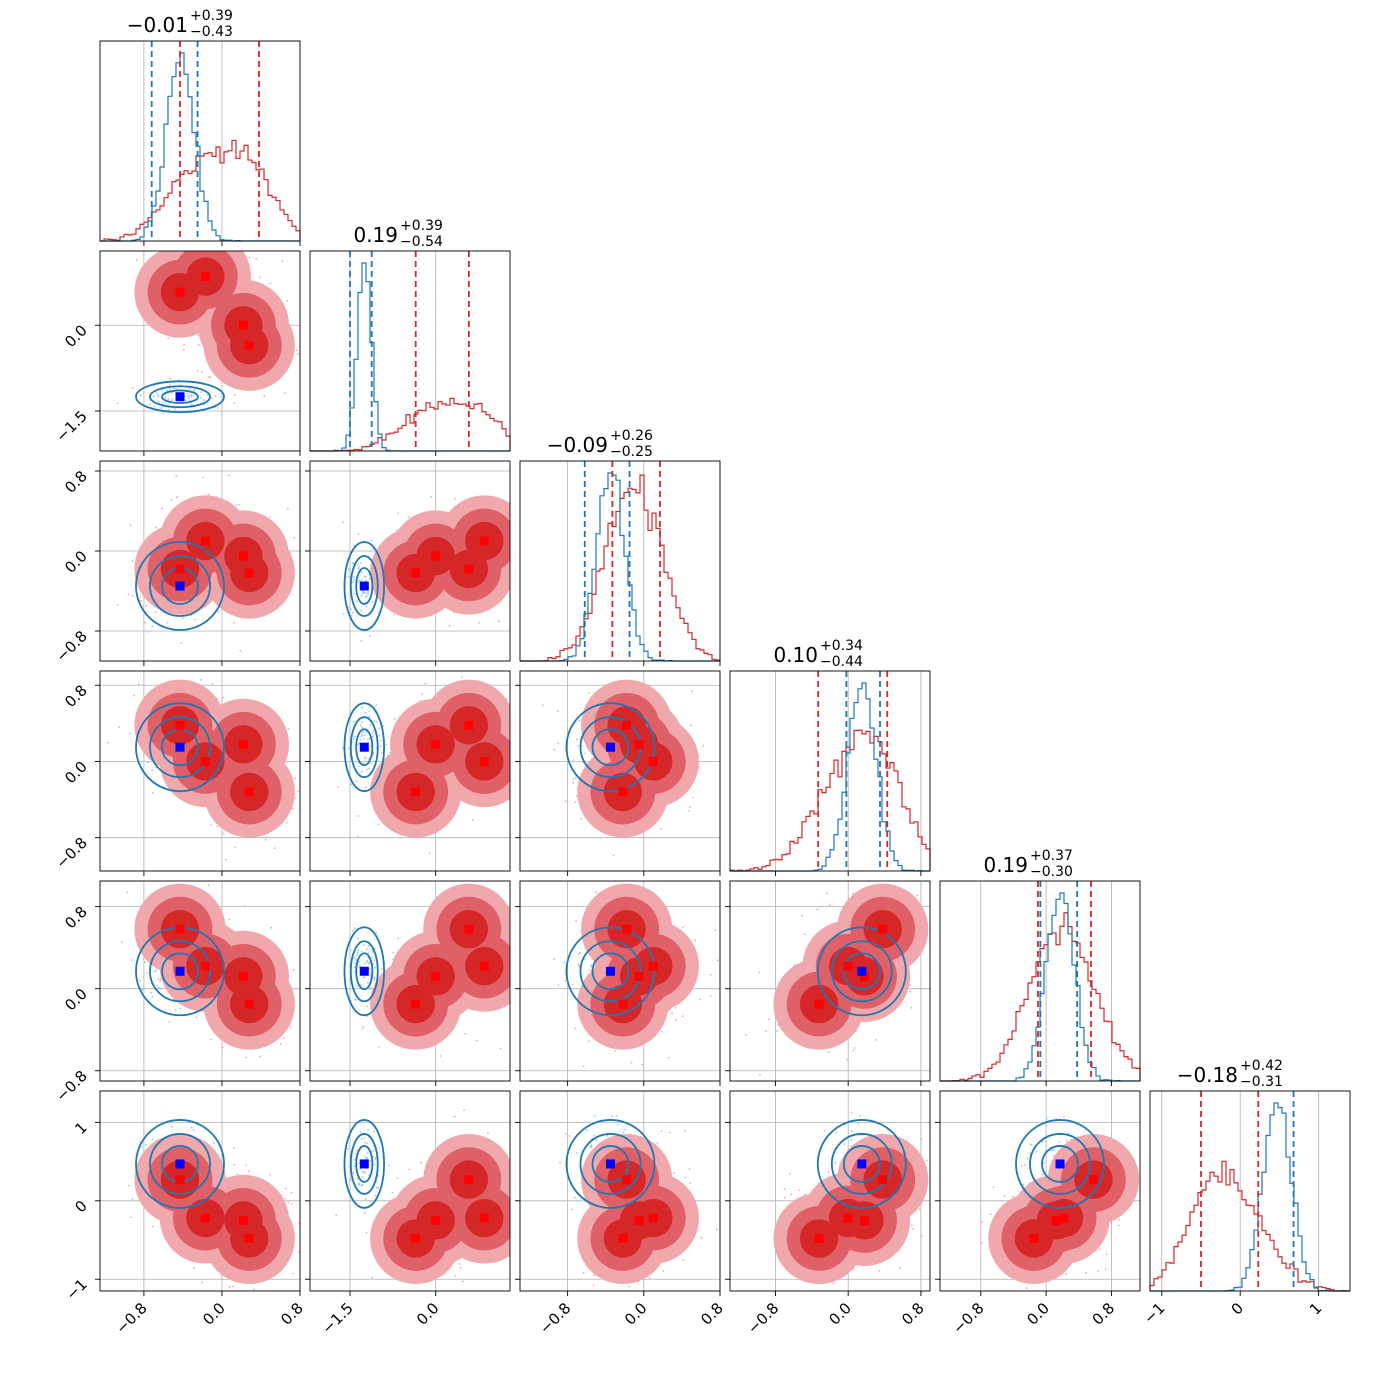 The height and width of the screenshot is (1390, 1390). I want to click on y-tick-label: −0.8, so click(71, 646).